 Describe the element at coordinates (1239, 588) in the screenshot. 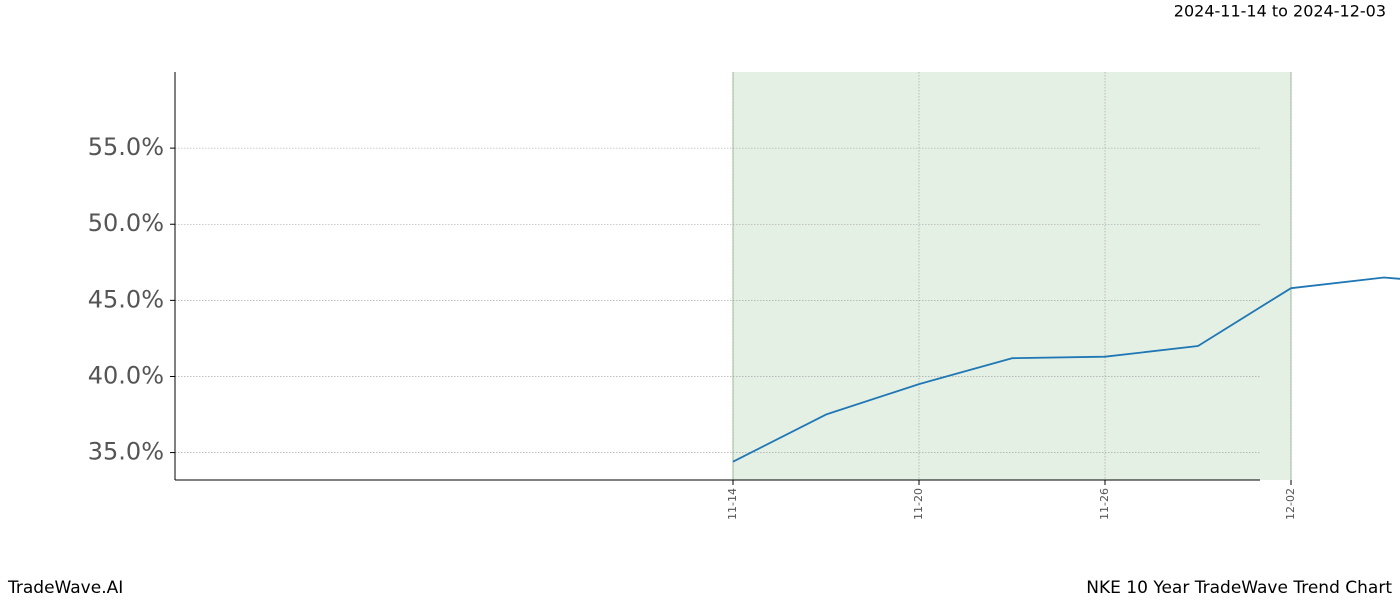

I see `chart-title: NKE 10 Year TradeWave Trend Chart` at that location.